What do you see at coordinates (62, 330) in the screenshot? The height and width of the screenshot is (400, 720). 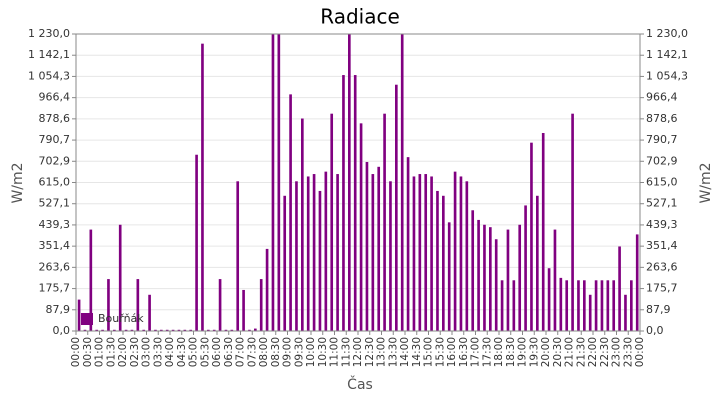 I see `y-tick-label: 0,0` at bounding box center [62, 330].